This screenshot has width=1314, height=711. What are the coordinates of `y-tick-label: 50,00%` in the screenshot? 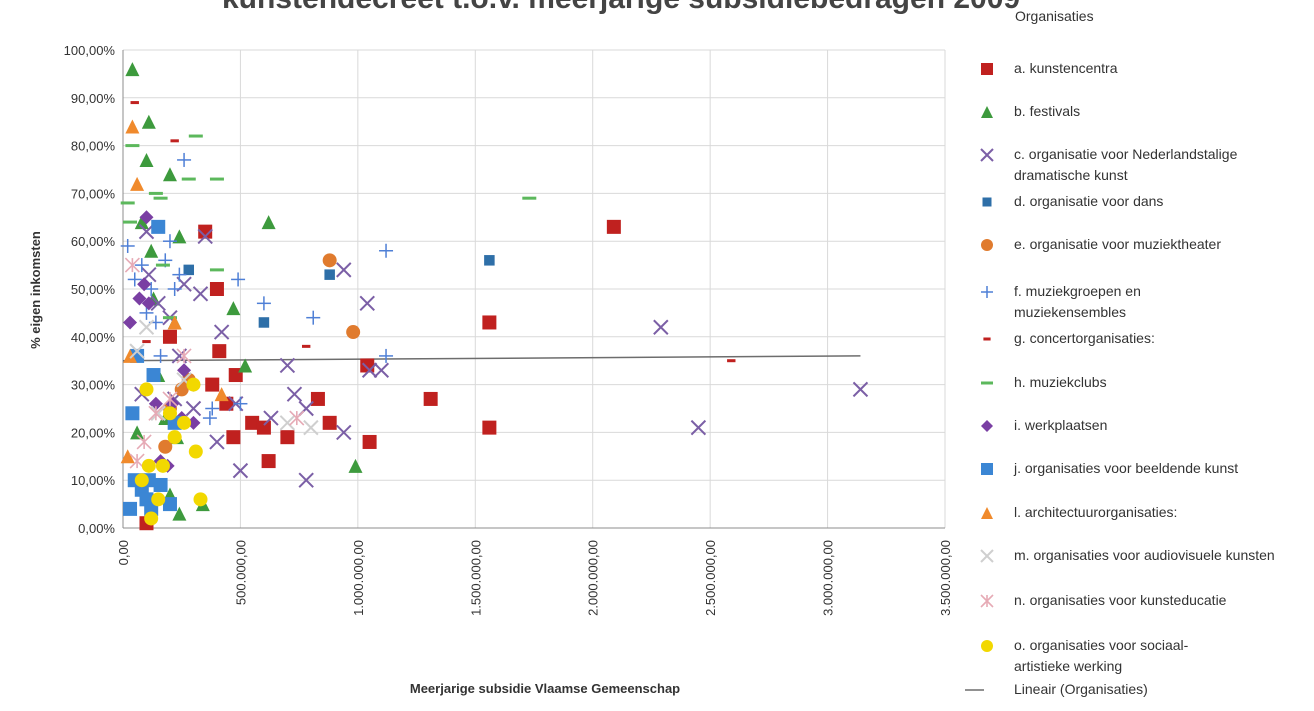 It's located at (93, 289).